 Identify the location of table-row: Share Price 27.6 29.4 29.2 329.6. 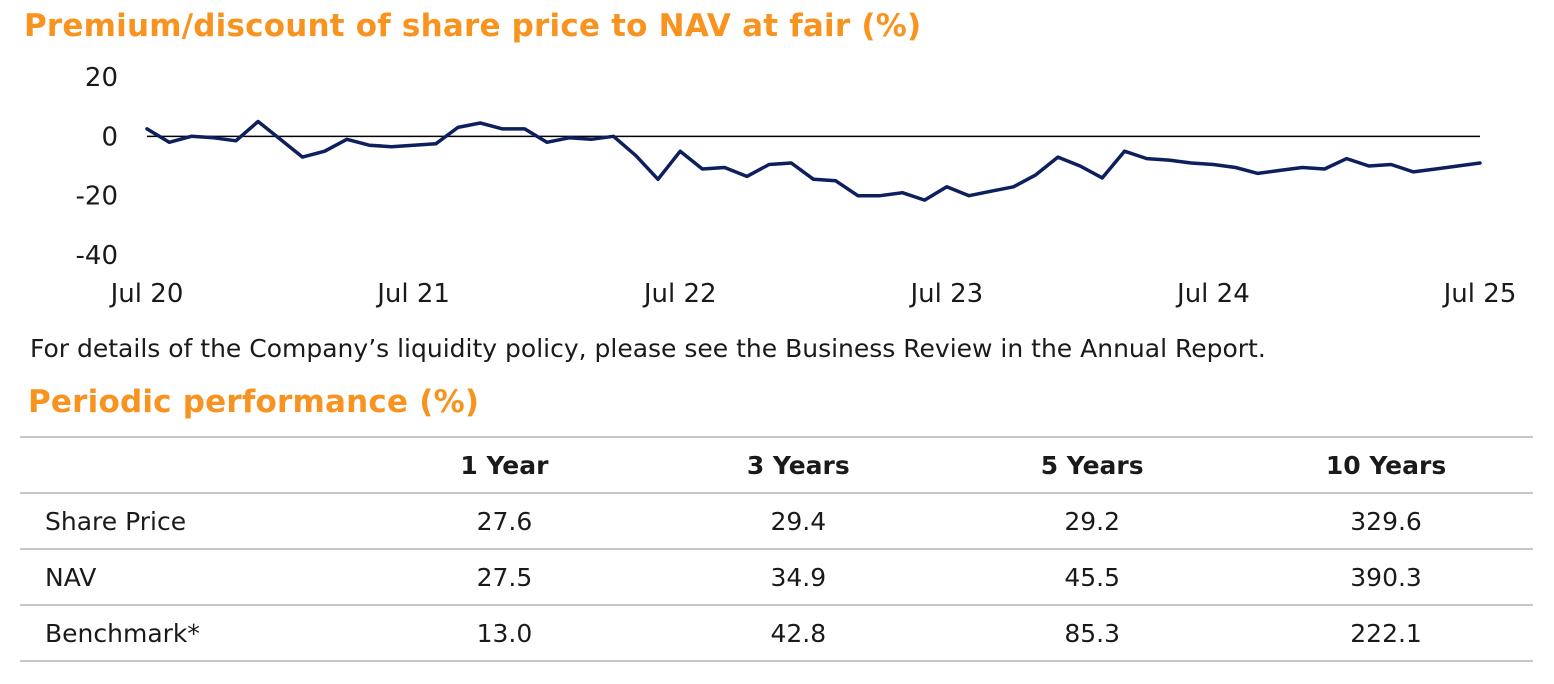
(776, 521).